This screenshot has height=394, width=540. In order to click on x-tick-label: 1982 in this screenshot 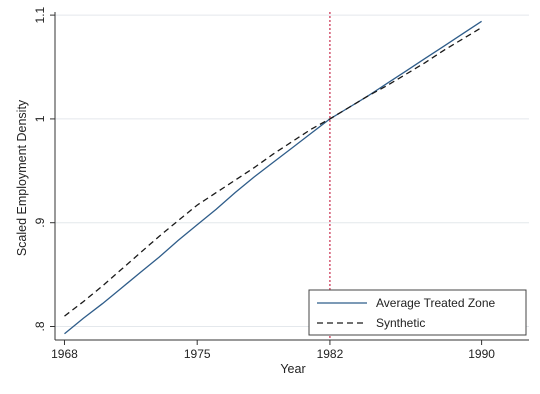, I will do `click(330, 354)`.